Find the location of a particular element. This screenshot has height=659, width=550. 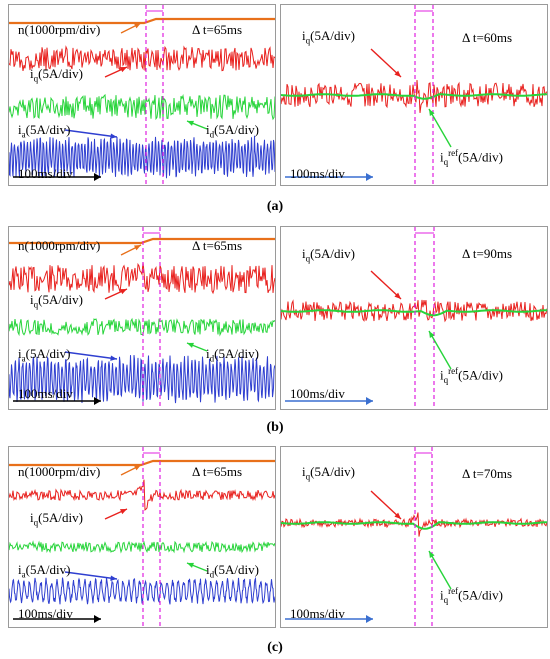

scope-left-c is located at coordinates (142, 537).